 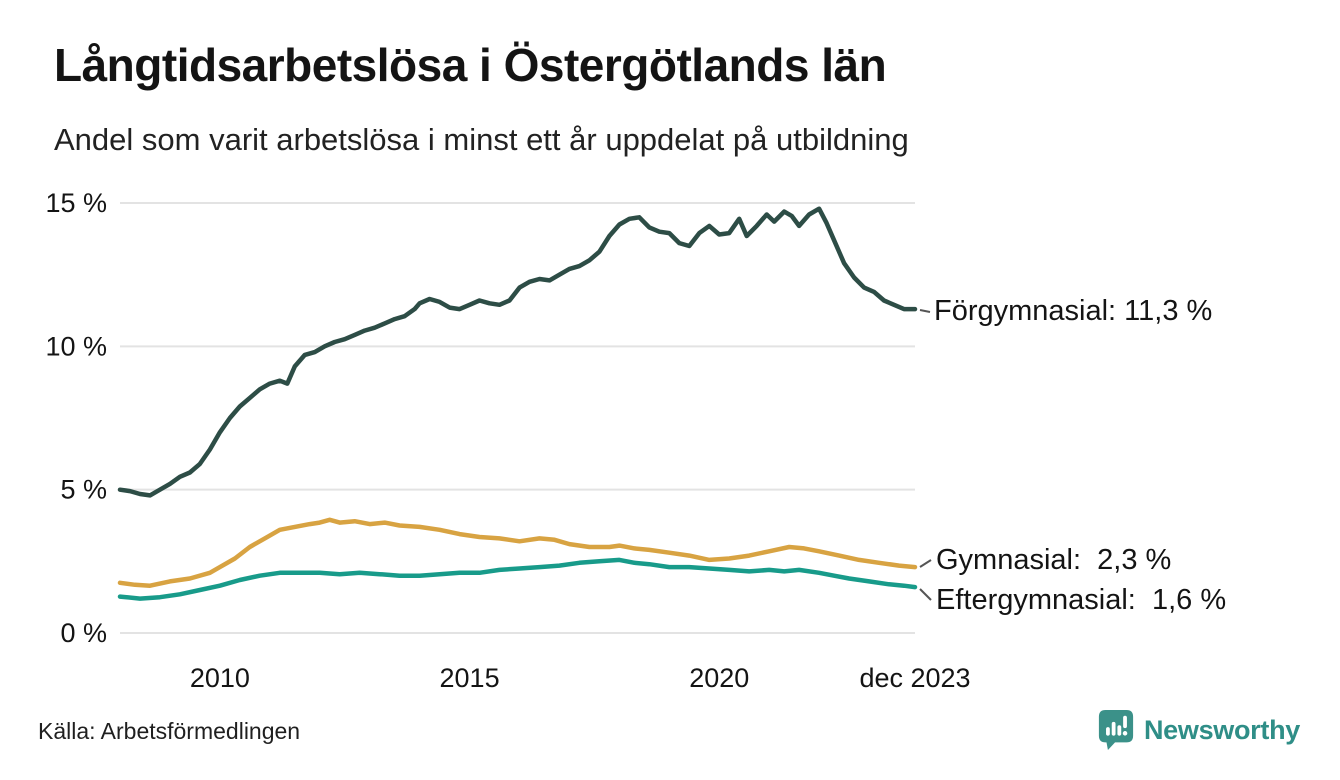 I want to click on leader-line-eftergymnasial, so click(x=925, y=594).